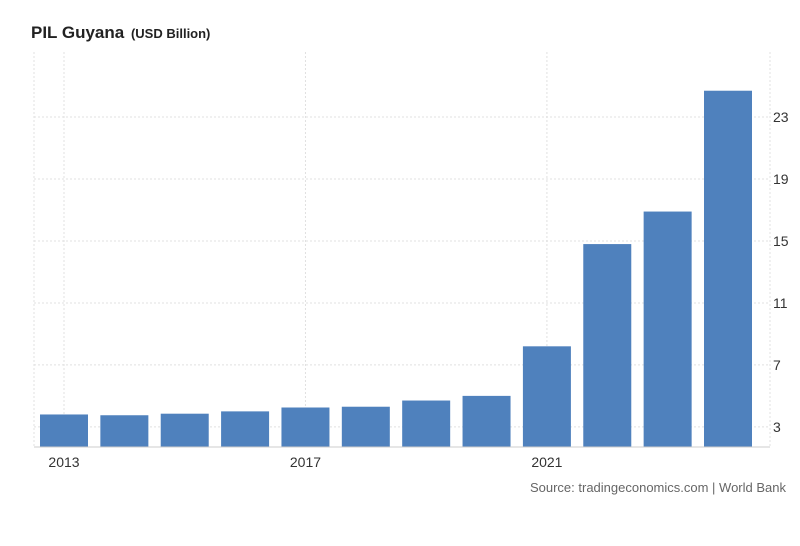 Image resolution: width=800 pixels, height=546 pixels. I want to click on bar-2013, so click(64, 430).